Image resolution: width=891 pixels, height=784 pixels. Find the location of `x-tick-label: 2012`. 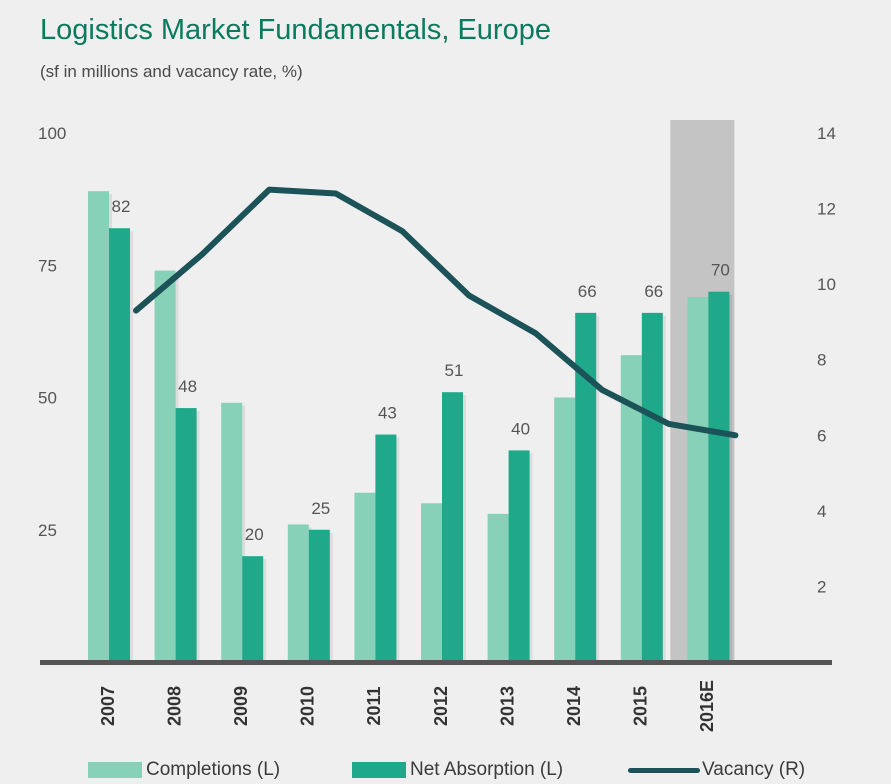

x-tick-label: 2012 is located at coordinates (441, 706).